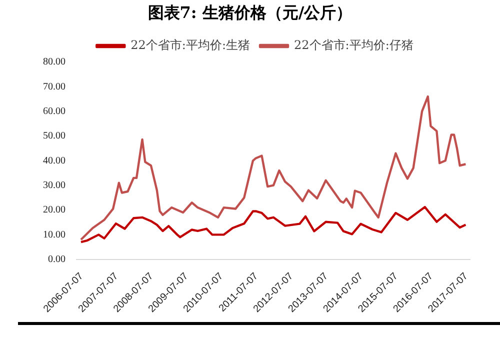 The height and width of the screenshot is (356, 500). I want to click on y-tick-label: 40.00, so click(54, 160).